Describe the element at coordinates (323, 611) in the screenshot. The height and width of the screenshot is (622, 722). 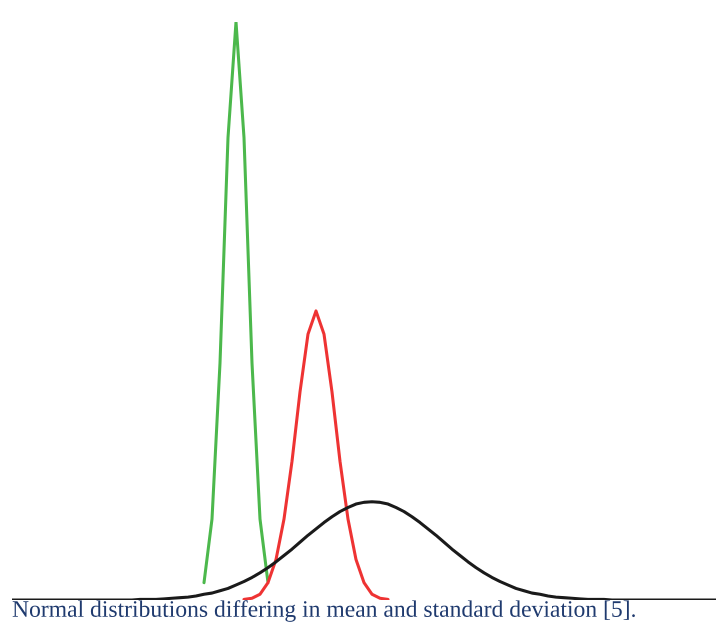
I see `text: Normal distributions differing in mean and standard deviation [5].` at that location.